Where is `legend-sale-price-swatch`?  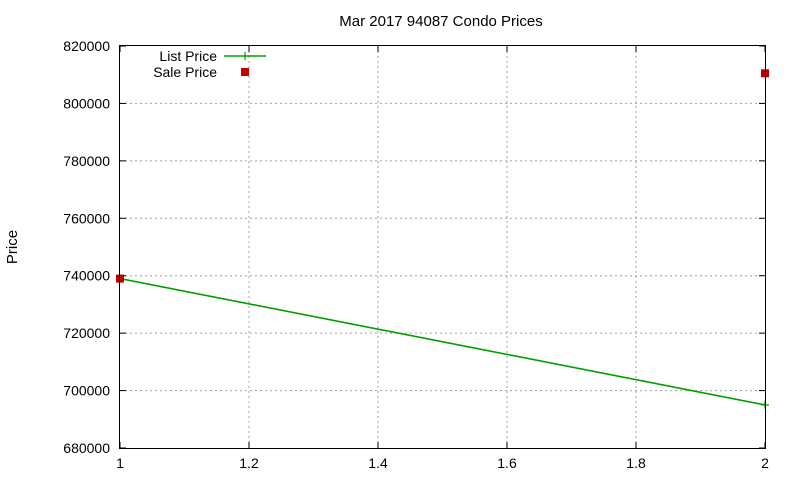
legend-sale-price-swatch is located at coordinates (245, 72).